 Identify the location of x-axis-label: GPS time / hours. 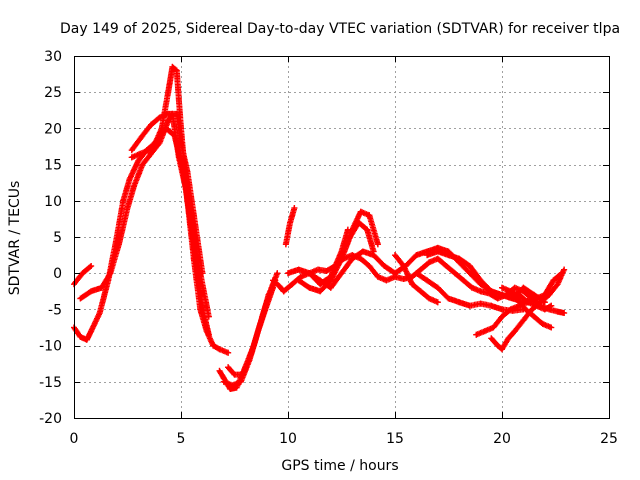
(339, 466).